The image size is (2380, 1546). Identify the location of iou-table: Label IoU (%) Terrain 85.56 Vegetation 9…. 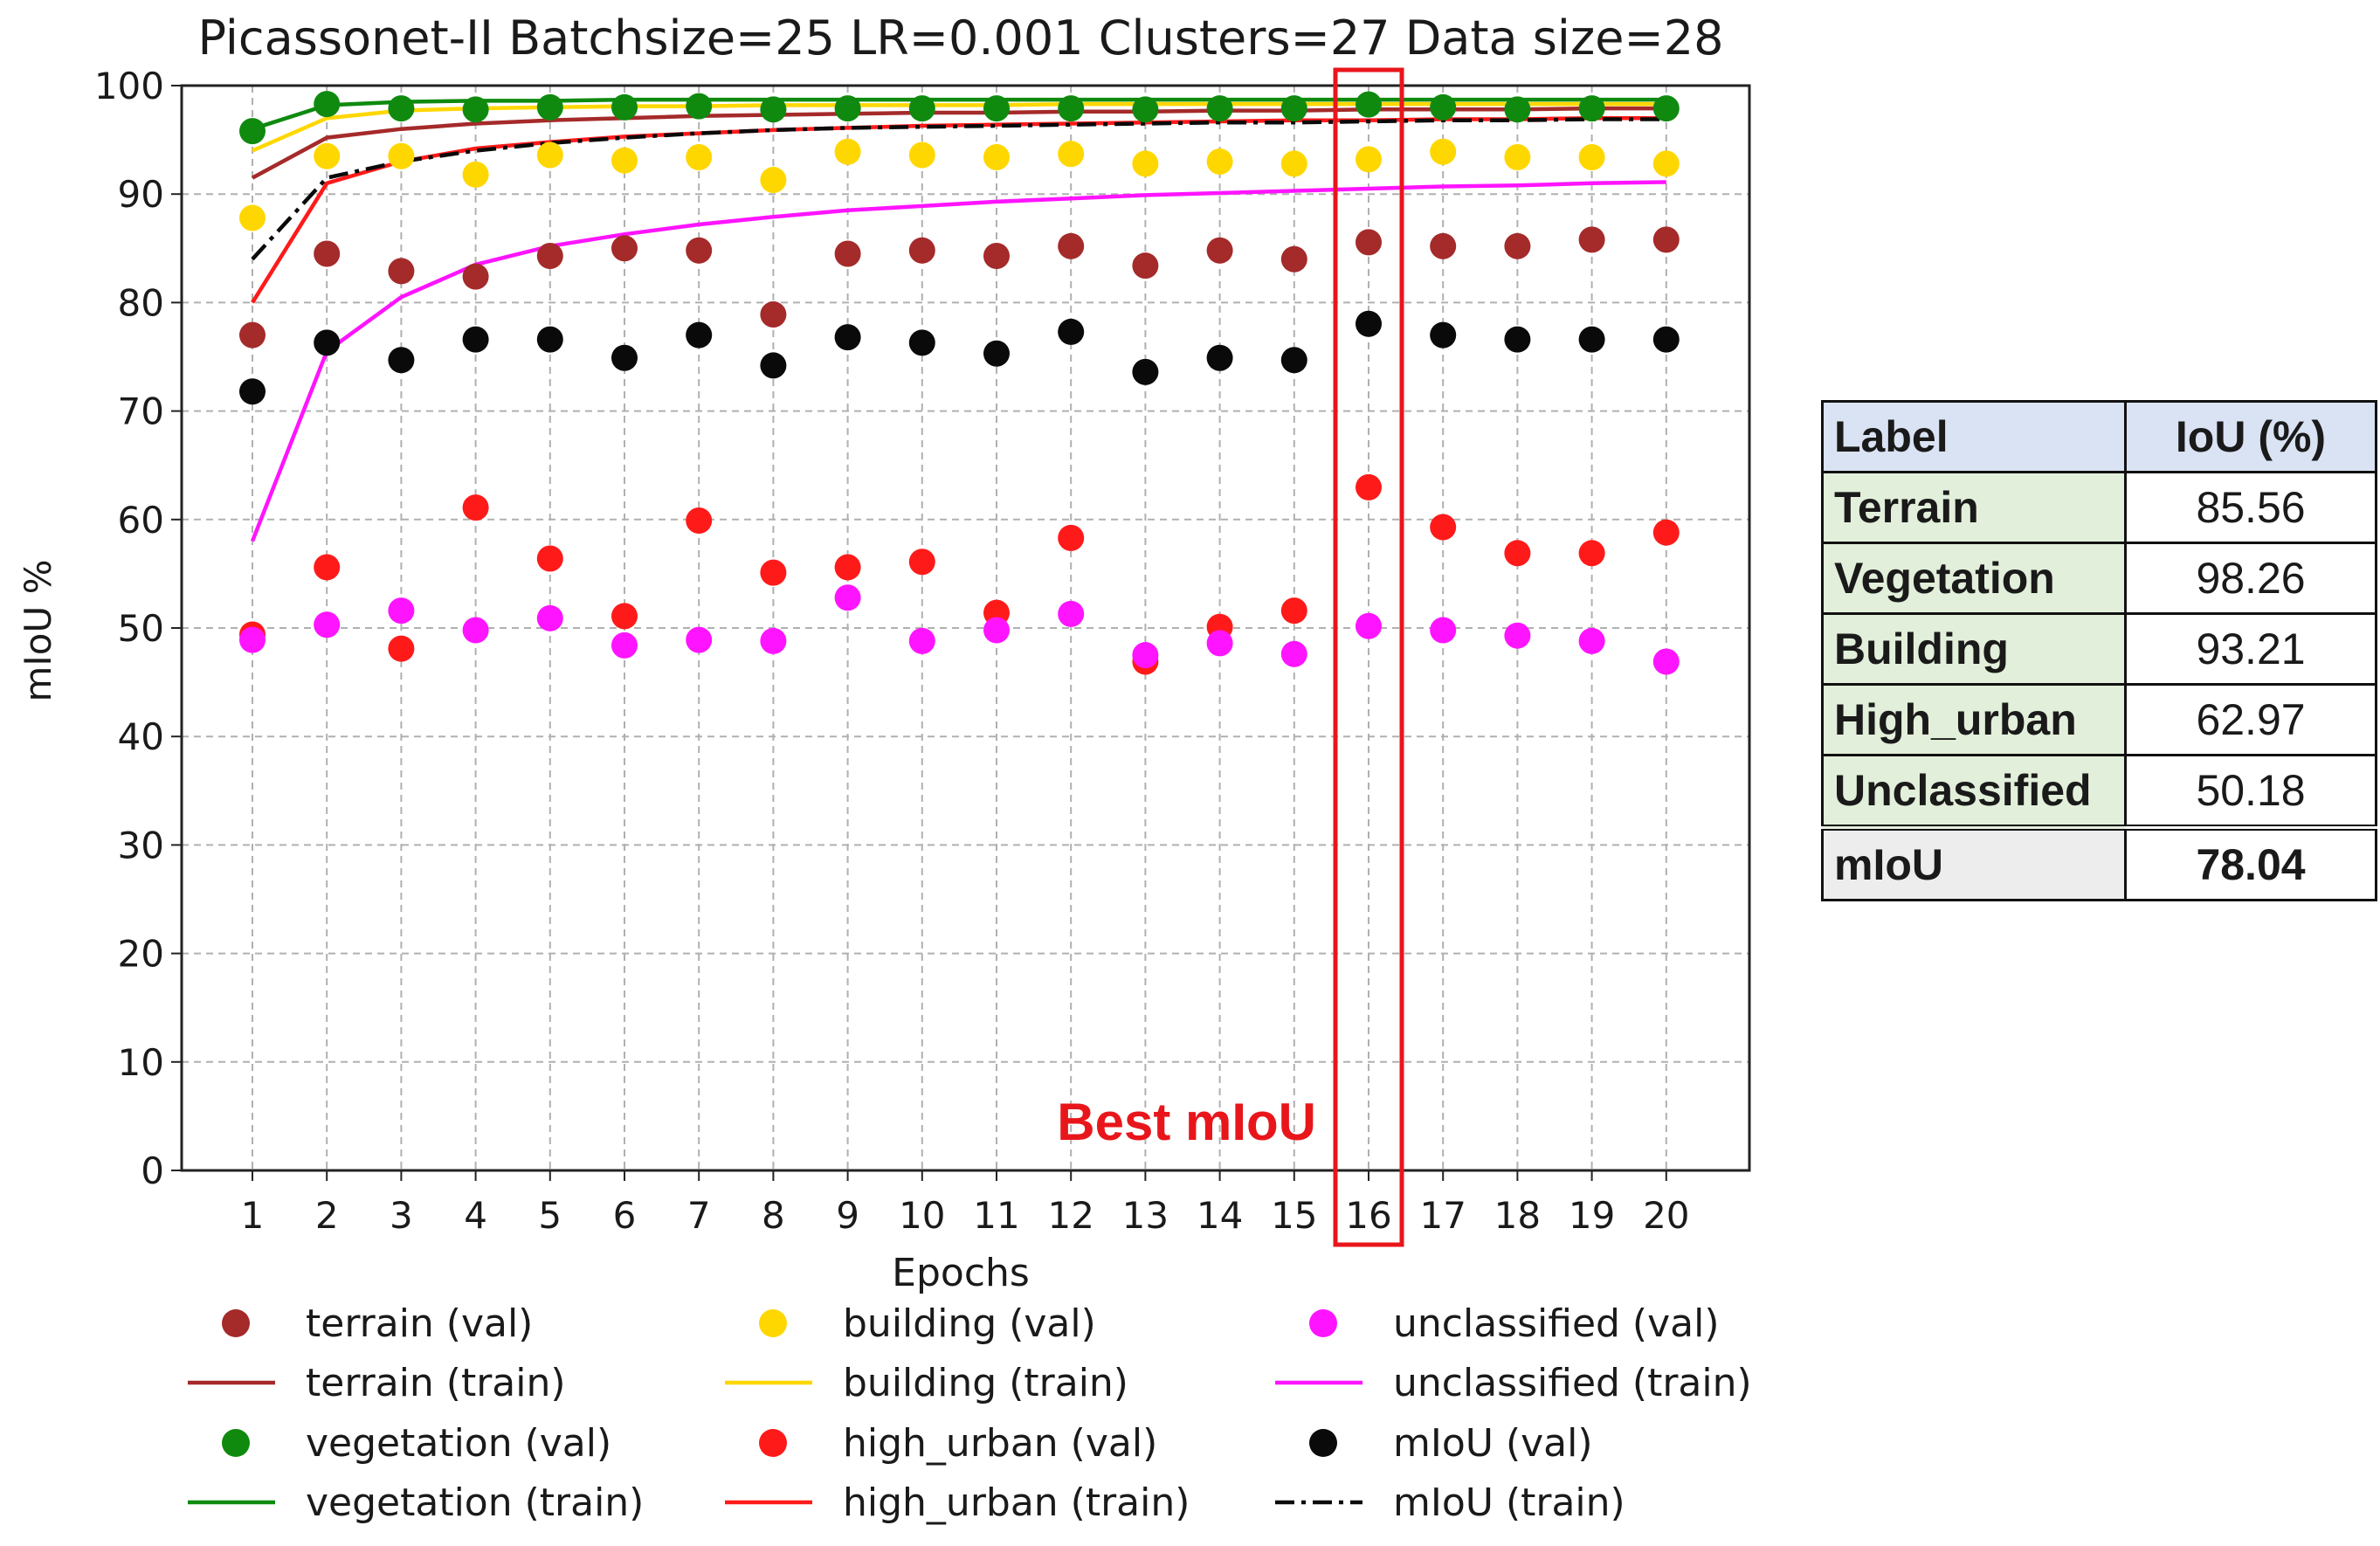
(2099, 650).